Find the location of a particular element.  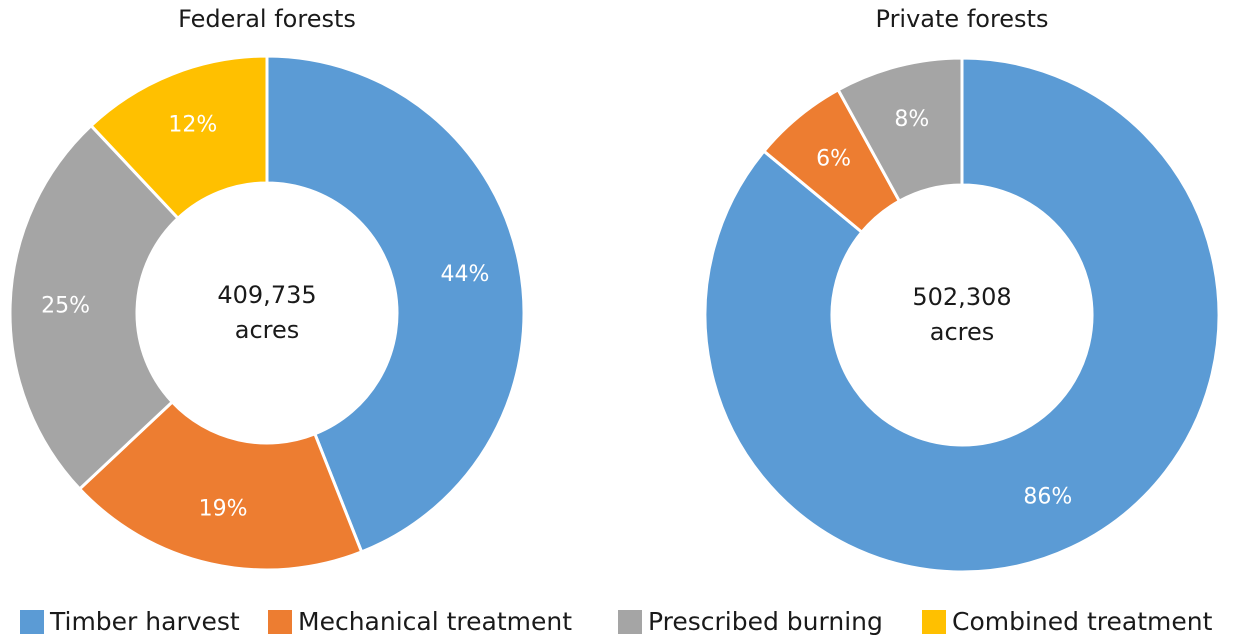

data-label: 86% is located at coordinates (1047, 496).